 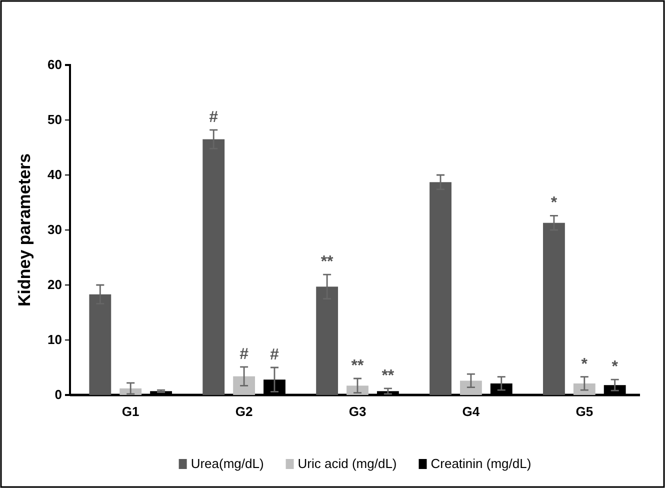 I want to click on x-tick-label: G4, so click(x=471, y=412).